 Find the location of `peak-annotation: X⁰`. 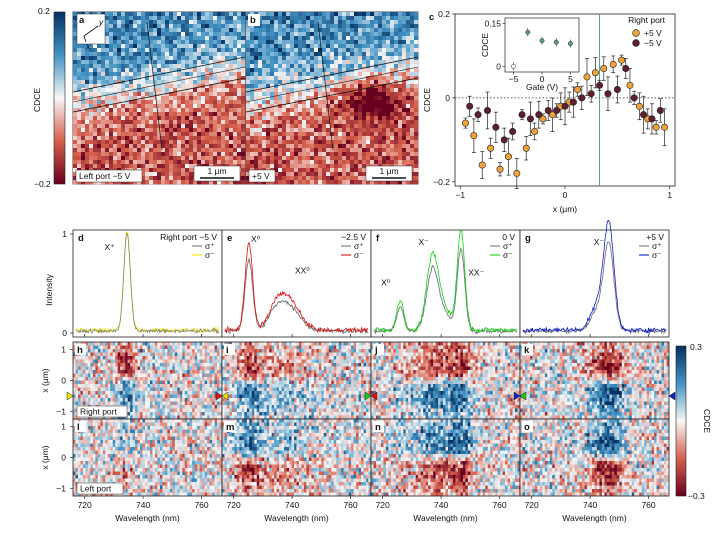

peak-annotation: X⁰ is located at coordinates (386, 282).